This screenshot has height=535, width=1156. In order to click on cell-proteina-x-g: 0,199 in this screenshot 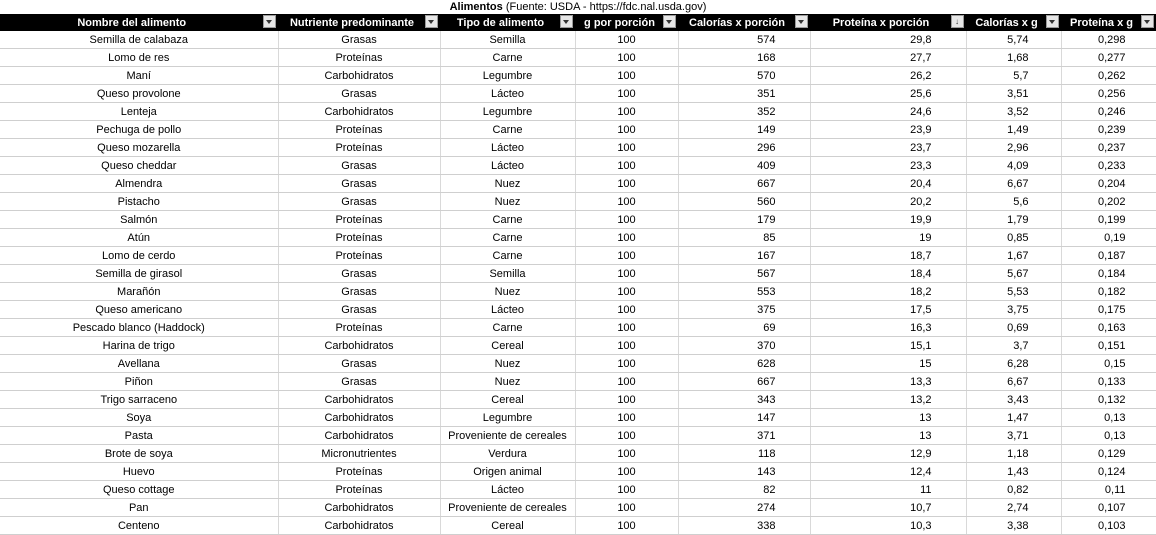, I will do `click(1108, 219)`.